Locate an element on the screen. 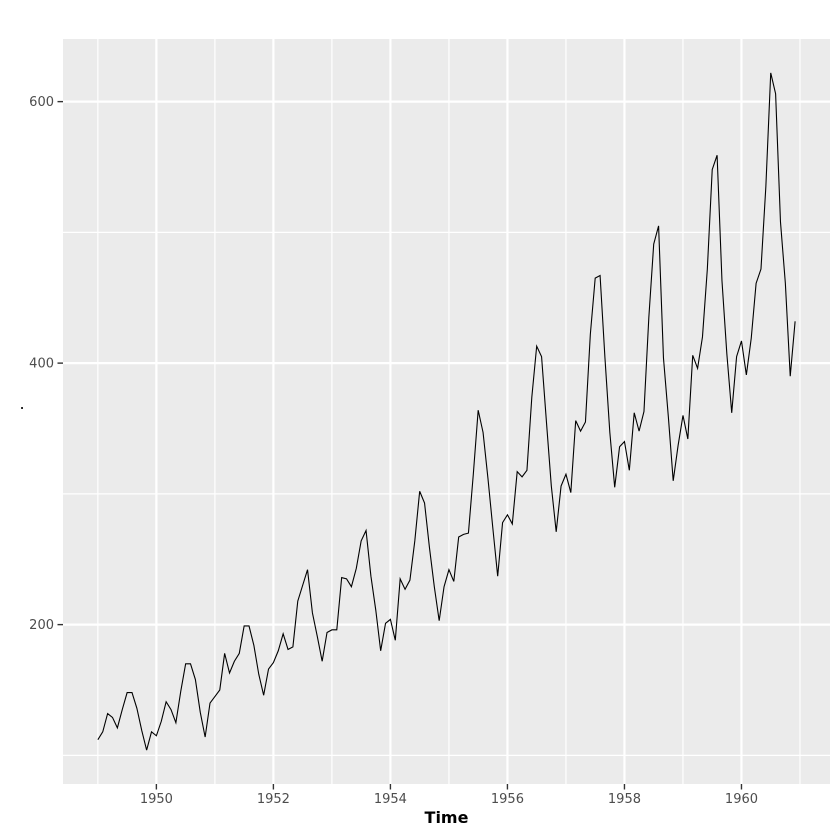 The height and width of the screenshot is (840, 840). x-axis-tick-label: 1950 is located at coordinates (156, 799).